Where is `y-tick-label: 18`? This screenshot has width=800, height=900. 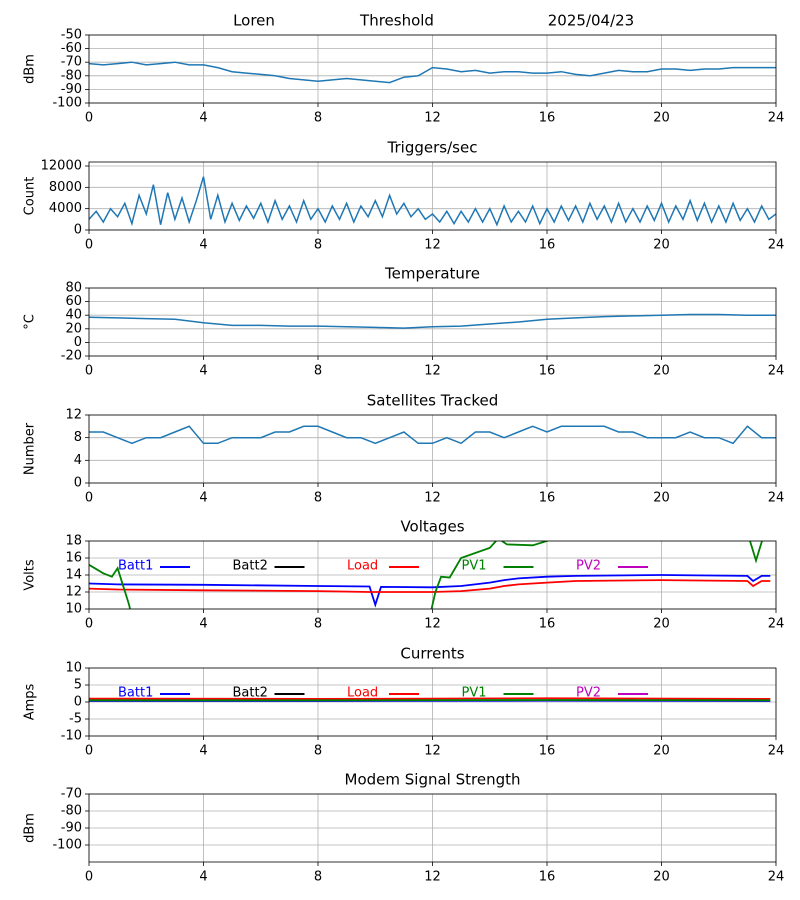 y-tick-label: 18 is located at coordinates (73, 541).